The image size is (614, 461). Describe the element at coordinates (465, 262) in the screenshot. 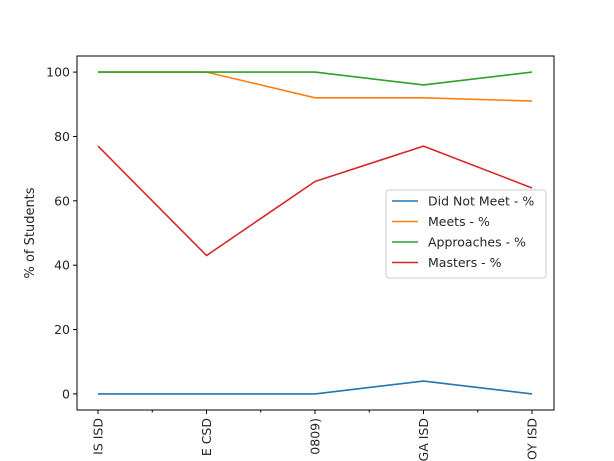

I see `legend-label: Masters - %` at that location.